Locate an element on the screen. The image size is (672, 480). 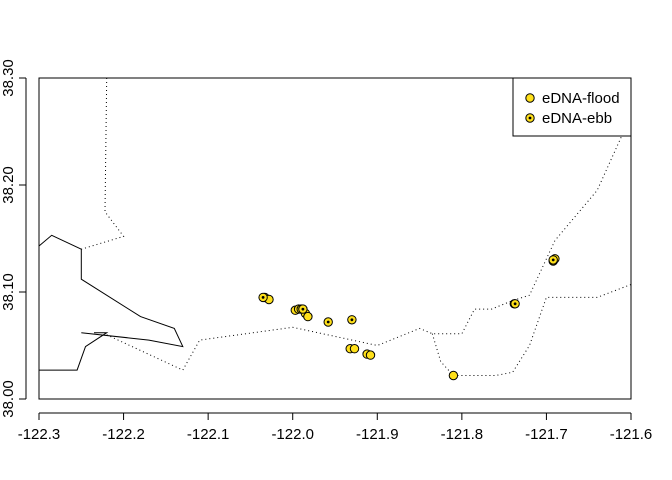
x-tick-label: -121.7 is located at coordinates (546, 434).